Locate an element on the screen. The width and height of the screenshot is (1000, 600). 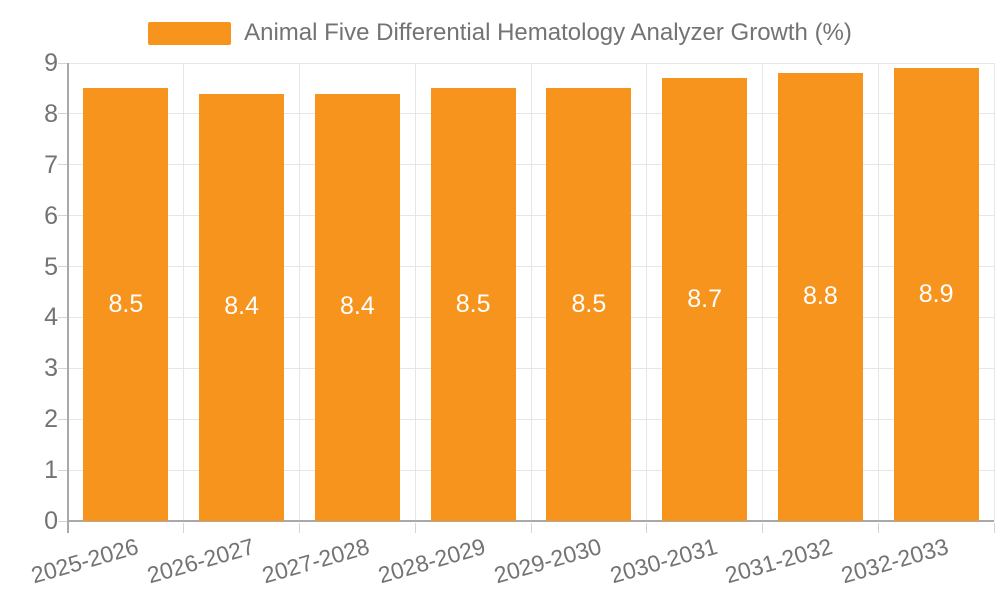
y-tick-label: 6 is located at coordinates (51, 215).